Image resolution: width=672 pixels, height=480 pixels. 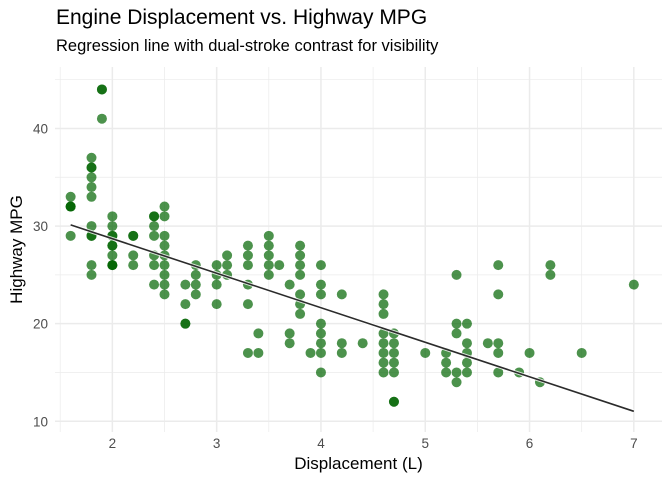 I want to click on y-axis-title: Highway MPG, so click(x=16, y=249).